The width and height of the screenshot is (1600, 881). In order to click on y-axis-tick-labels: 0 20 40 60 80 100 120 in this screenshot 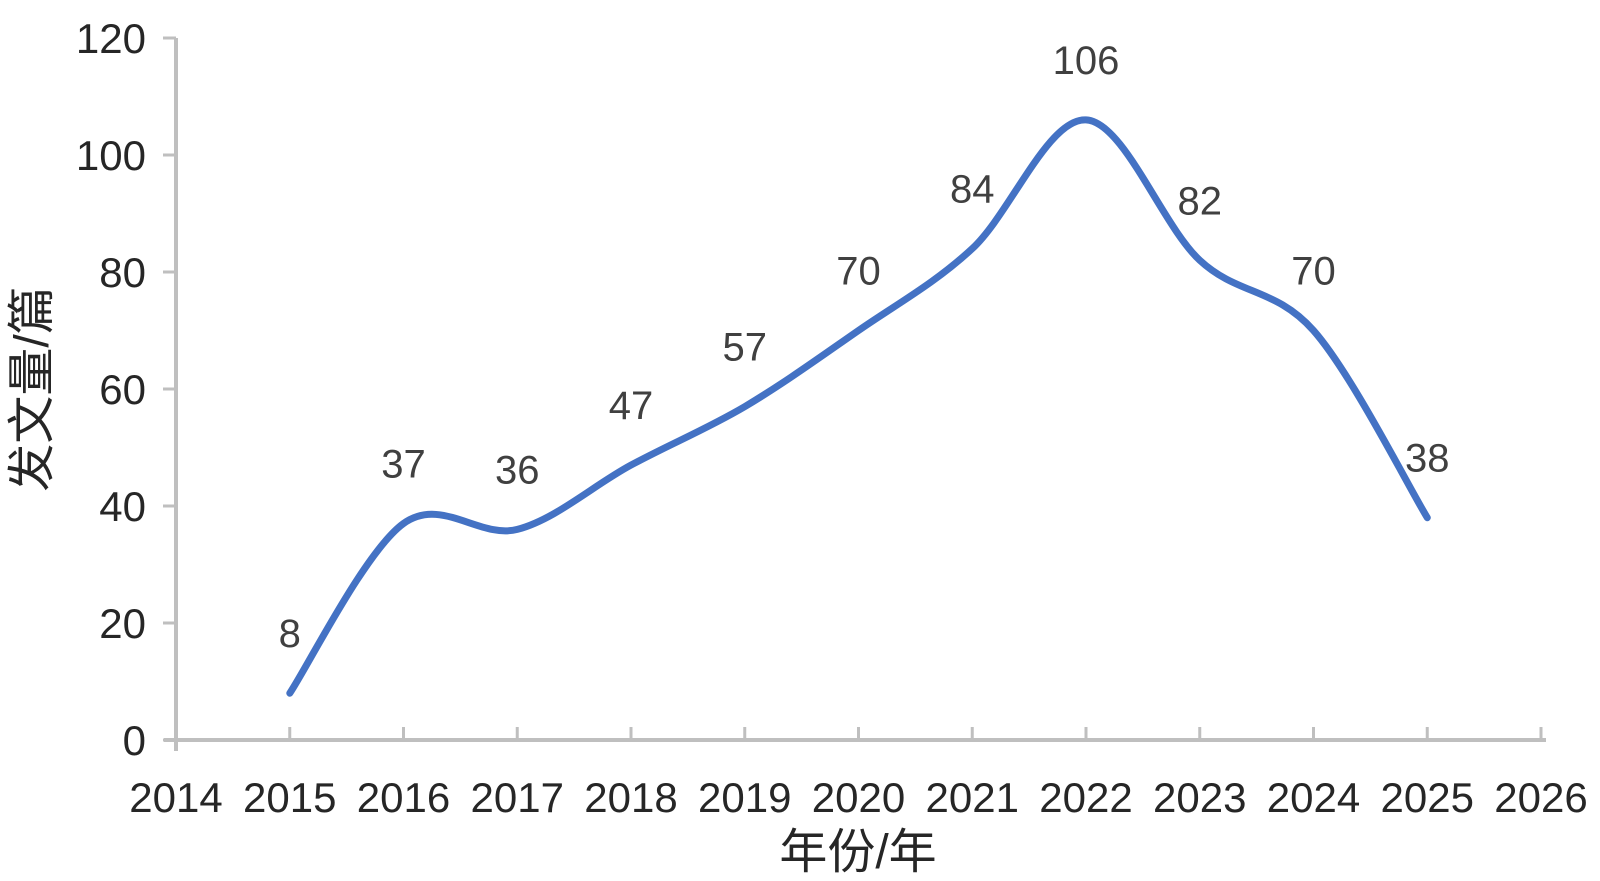, I will do `click(111, 389)`.